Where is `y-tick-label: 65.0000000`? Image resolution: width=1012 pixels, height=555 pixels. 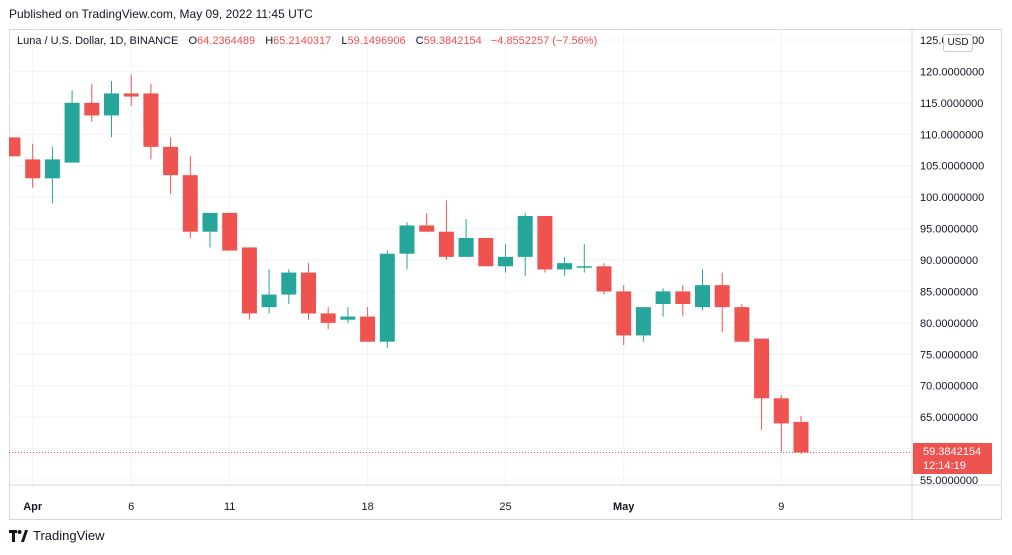
y-tick-label: 65.0000000 is located at coordinates (949, 418).